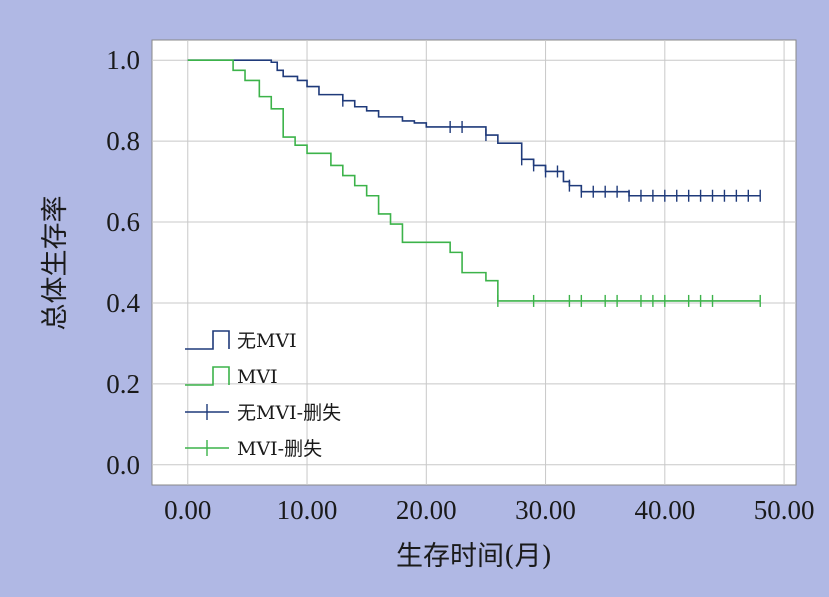 Image resolution: width=829 pixels, height=597 pixels. What do you see at coordinates (474, 556) in the screenshot?
I see `x-axis-title: 生存时间(月)` at bounding box center [474, 556].